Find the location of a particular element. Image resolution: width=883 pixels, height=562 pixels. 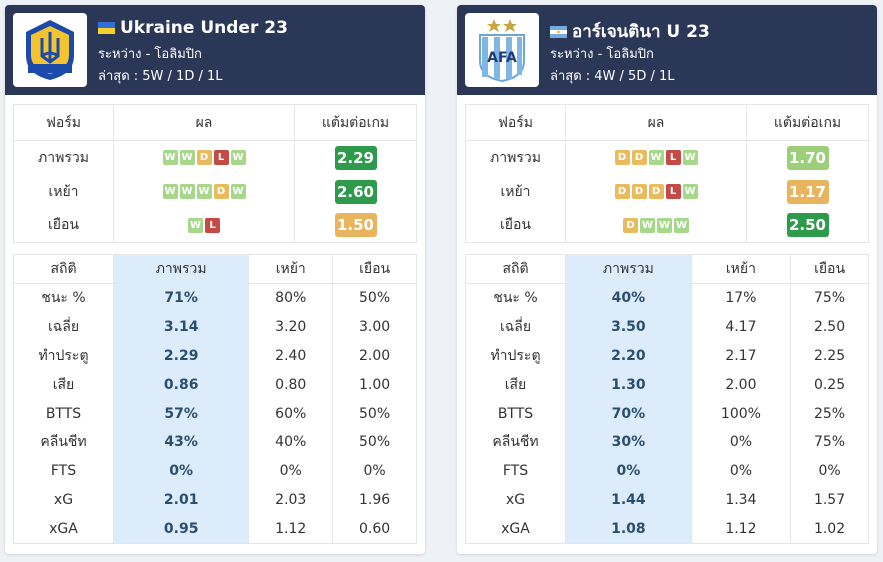

stat-away: 0.25 is located at coordinates (829, 385).